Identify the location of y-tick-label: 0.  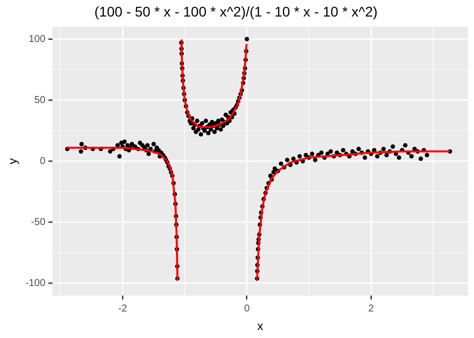
(43, 161).